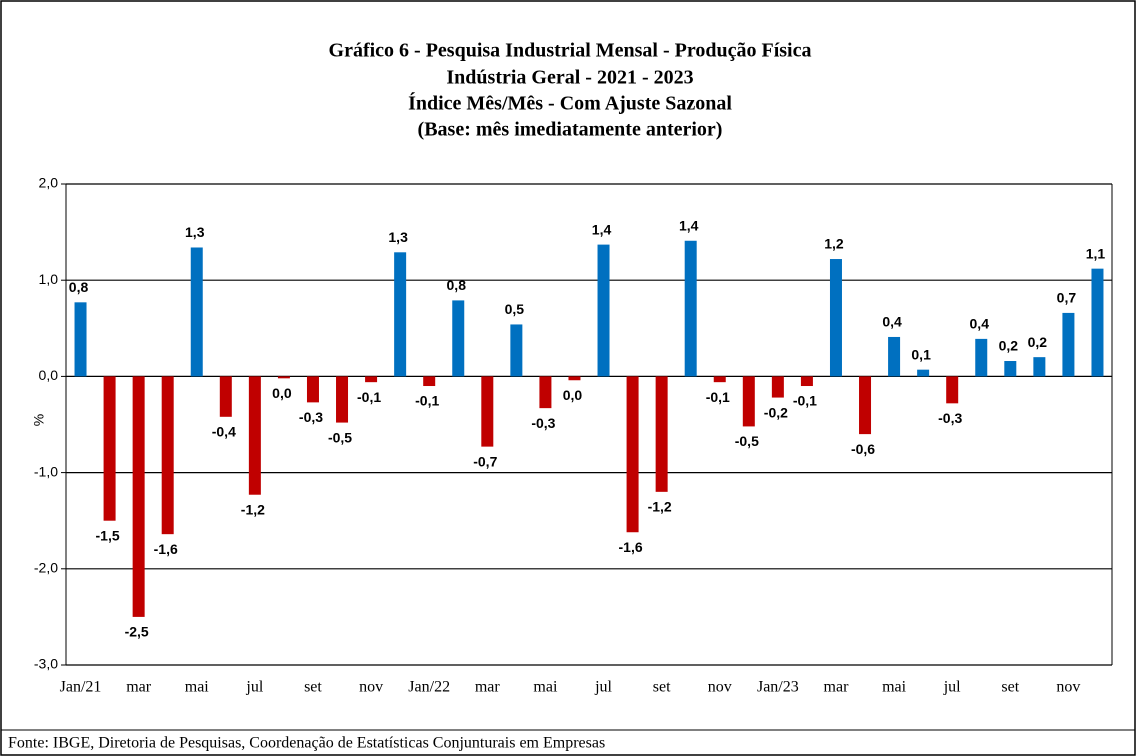 This screenshot has width=1136, height=756. What do you see at coordinates (921, 354) in the screenshot?
I see `value-label: 0,1` at bounding box center [921, 354].